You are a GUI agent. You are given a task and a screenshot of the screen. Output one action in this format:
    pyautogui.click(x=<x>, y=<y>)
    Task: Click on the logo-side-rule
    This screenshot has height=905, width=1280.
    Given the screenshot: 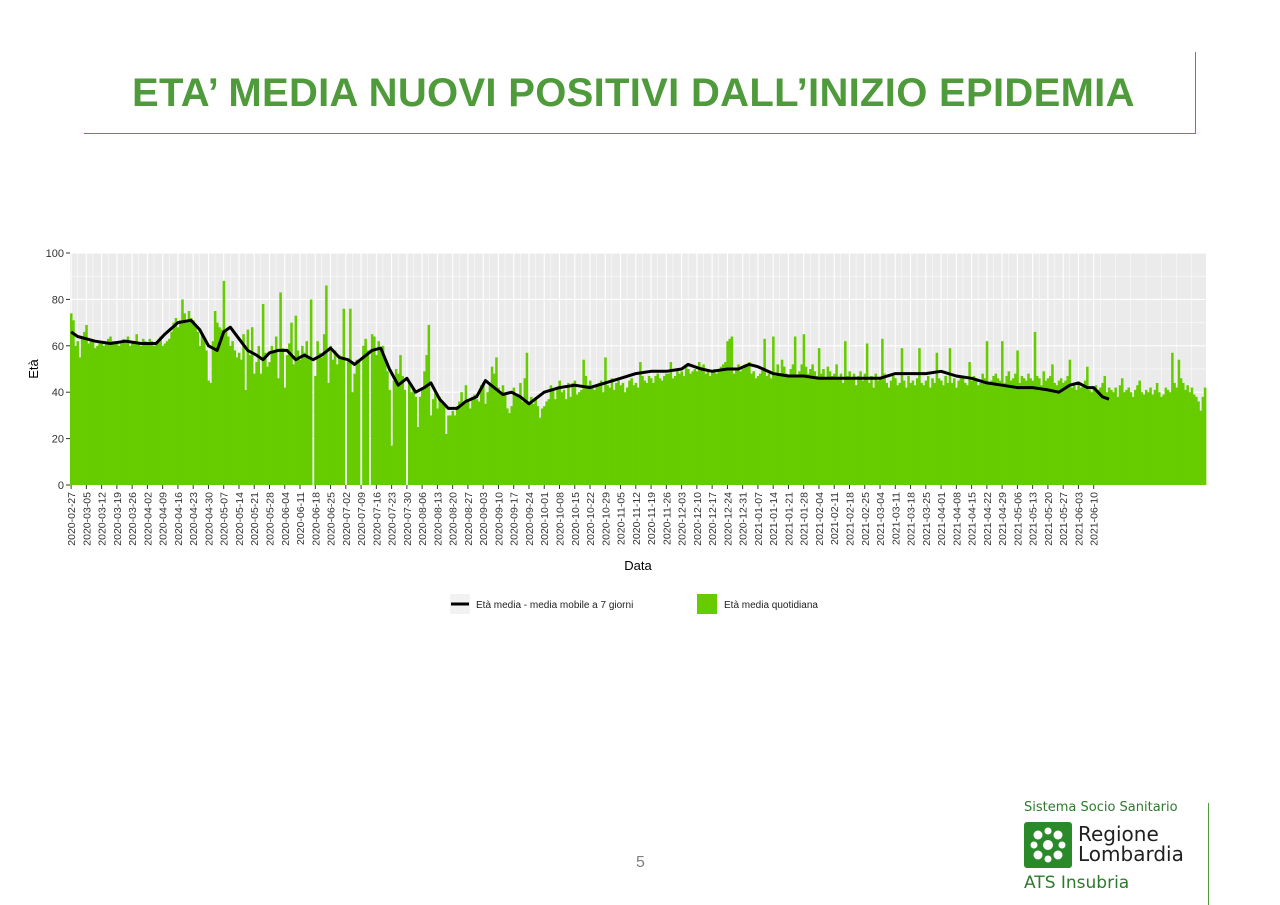 What is the action you would take?
    pyautogui.click(x=1208, y=854)
    